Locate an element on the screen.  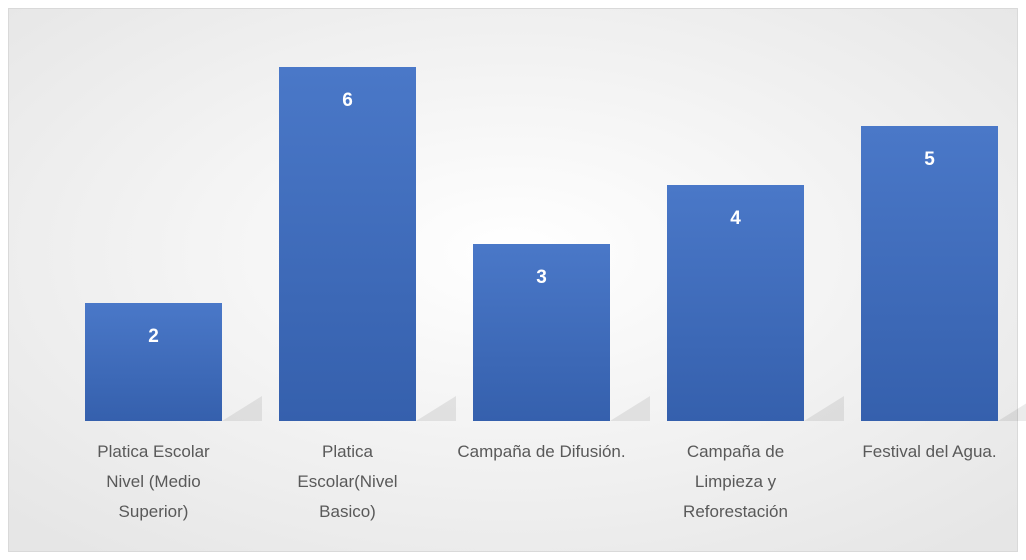
x-tick-label: Campaña de Limpieza y Reforestación is located at coordinates (735, 481).